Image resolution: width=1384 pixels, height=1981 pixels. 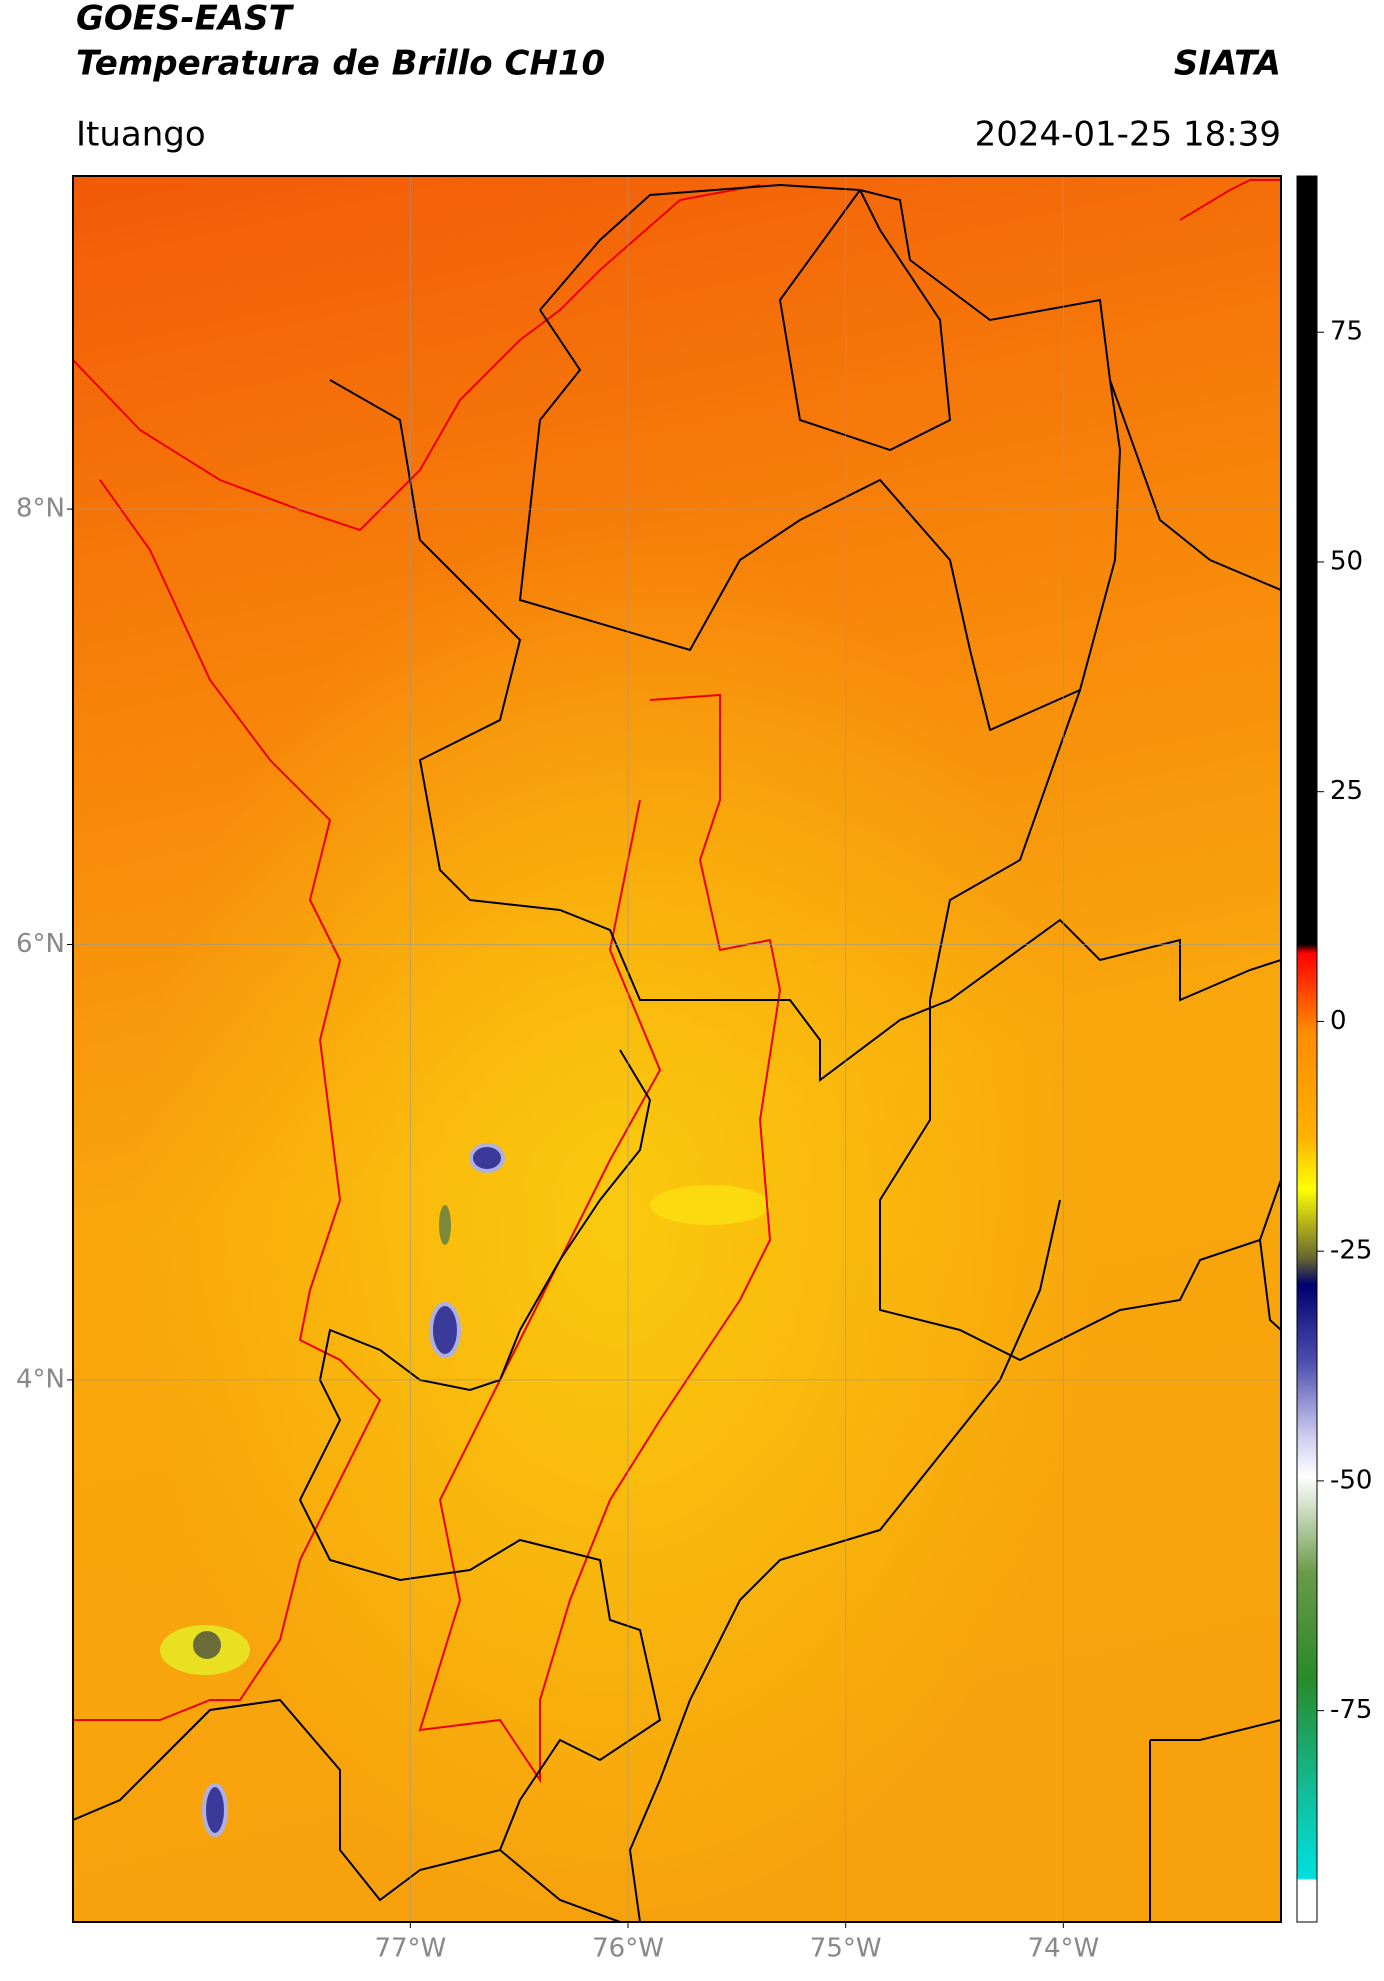 What do you see at coordinates (710, 1205) in the screenshot?
I see `warm-spot` at bounding box center [710, 1205].